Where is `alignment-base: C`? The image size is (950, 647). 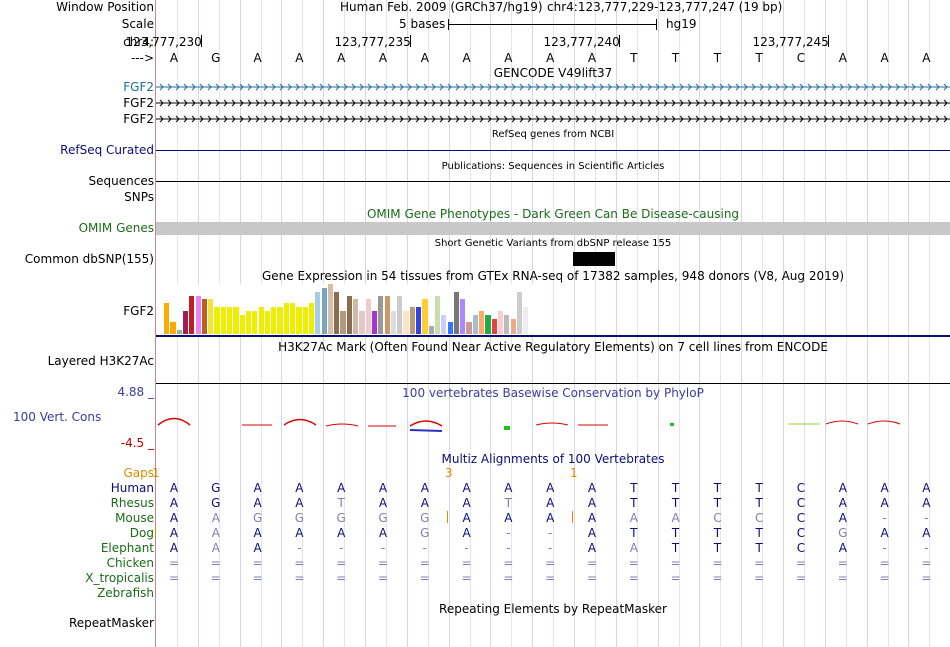
alignment-base: C is located at coordinates (801, 533).